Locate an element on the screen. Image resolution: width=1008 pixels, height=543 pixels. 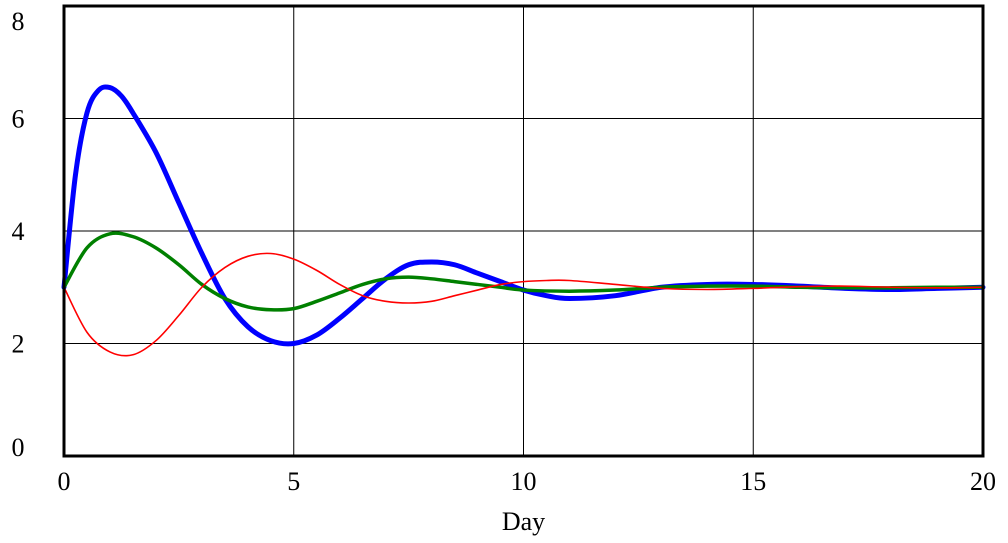
x-tick-label: 20 is located at coordinates (983, 481).